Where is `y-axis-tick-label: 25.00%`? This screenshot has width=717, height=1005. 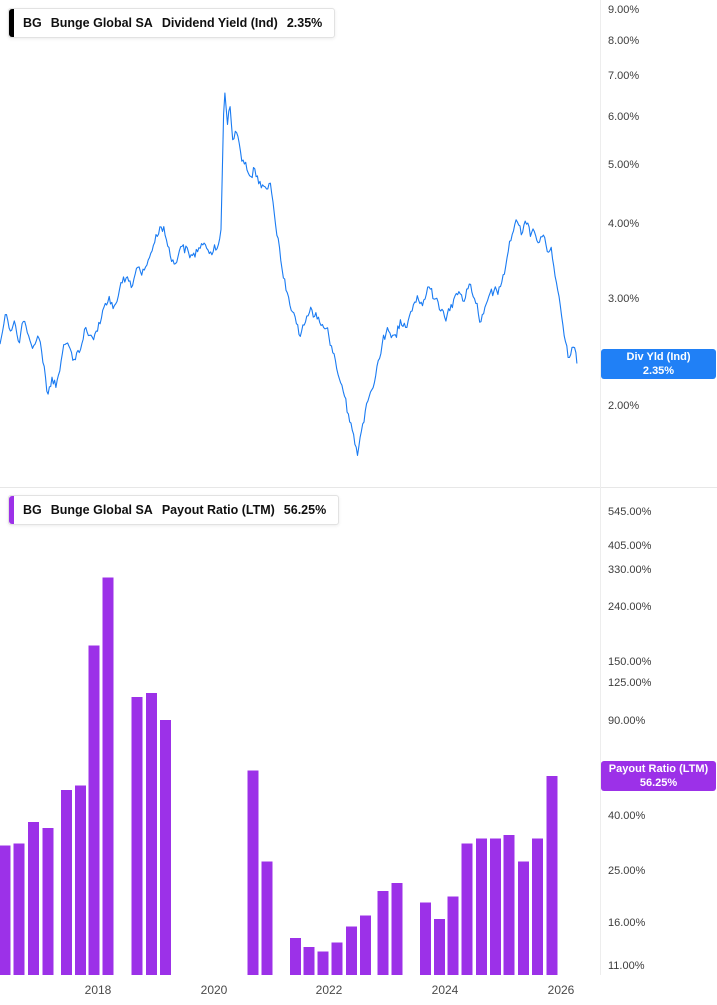
y-axis-tick-label: 25.00% is located at coordinates (627, 871).